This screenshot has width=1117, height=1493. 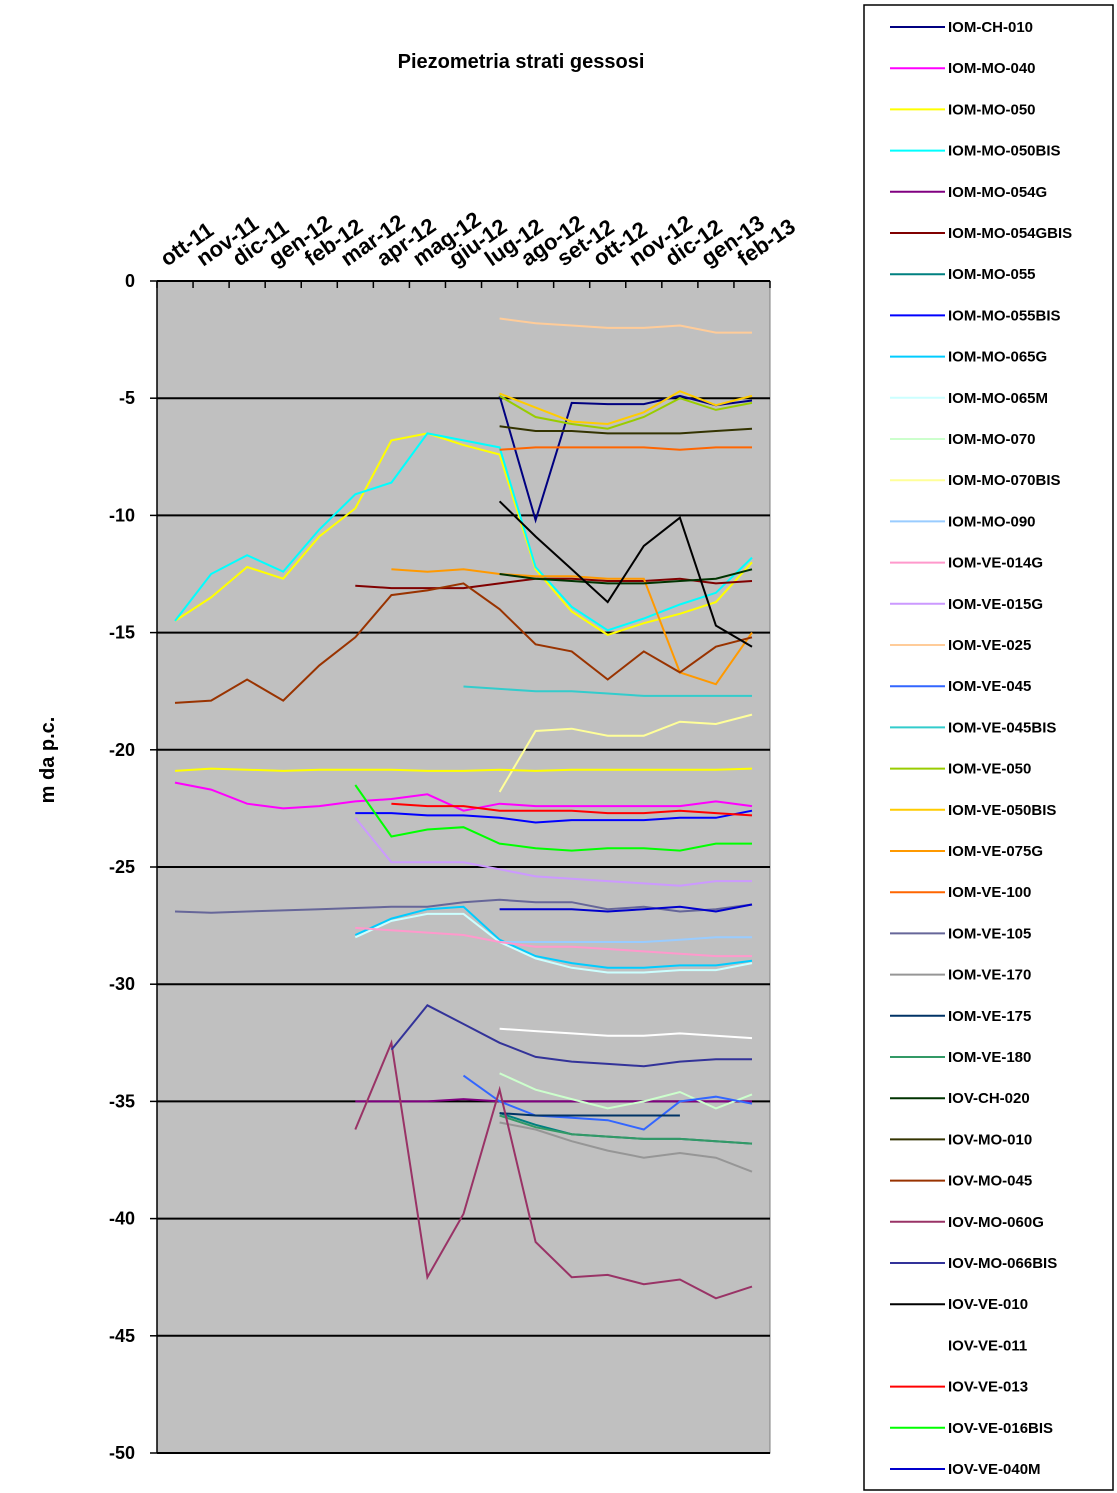 I want to click on chart-title: Piezometria strati gessosi, so click(x=521, y=62).